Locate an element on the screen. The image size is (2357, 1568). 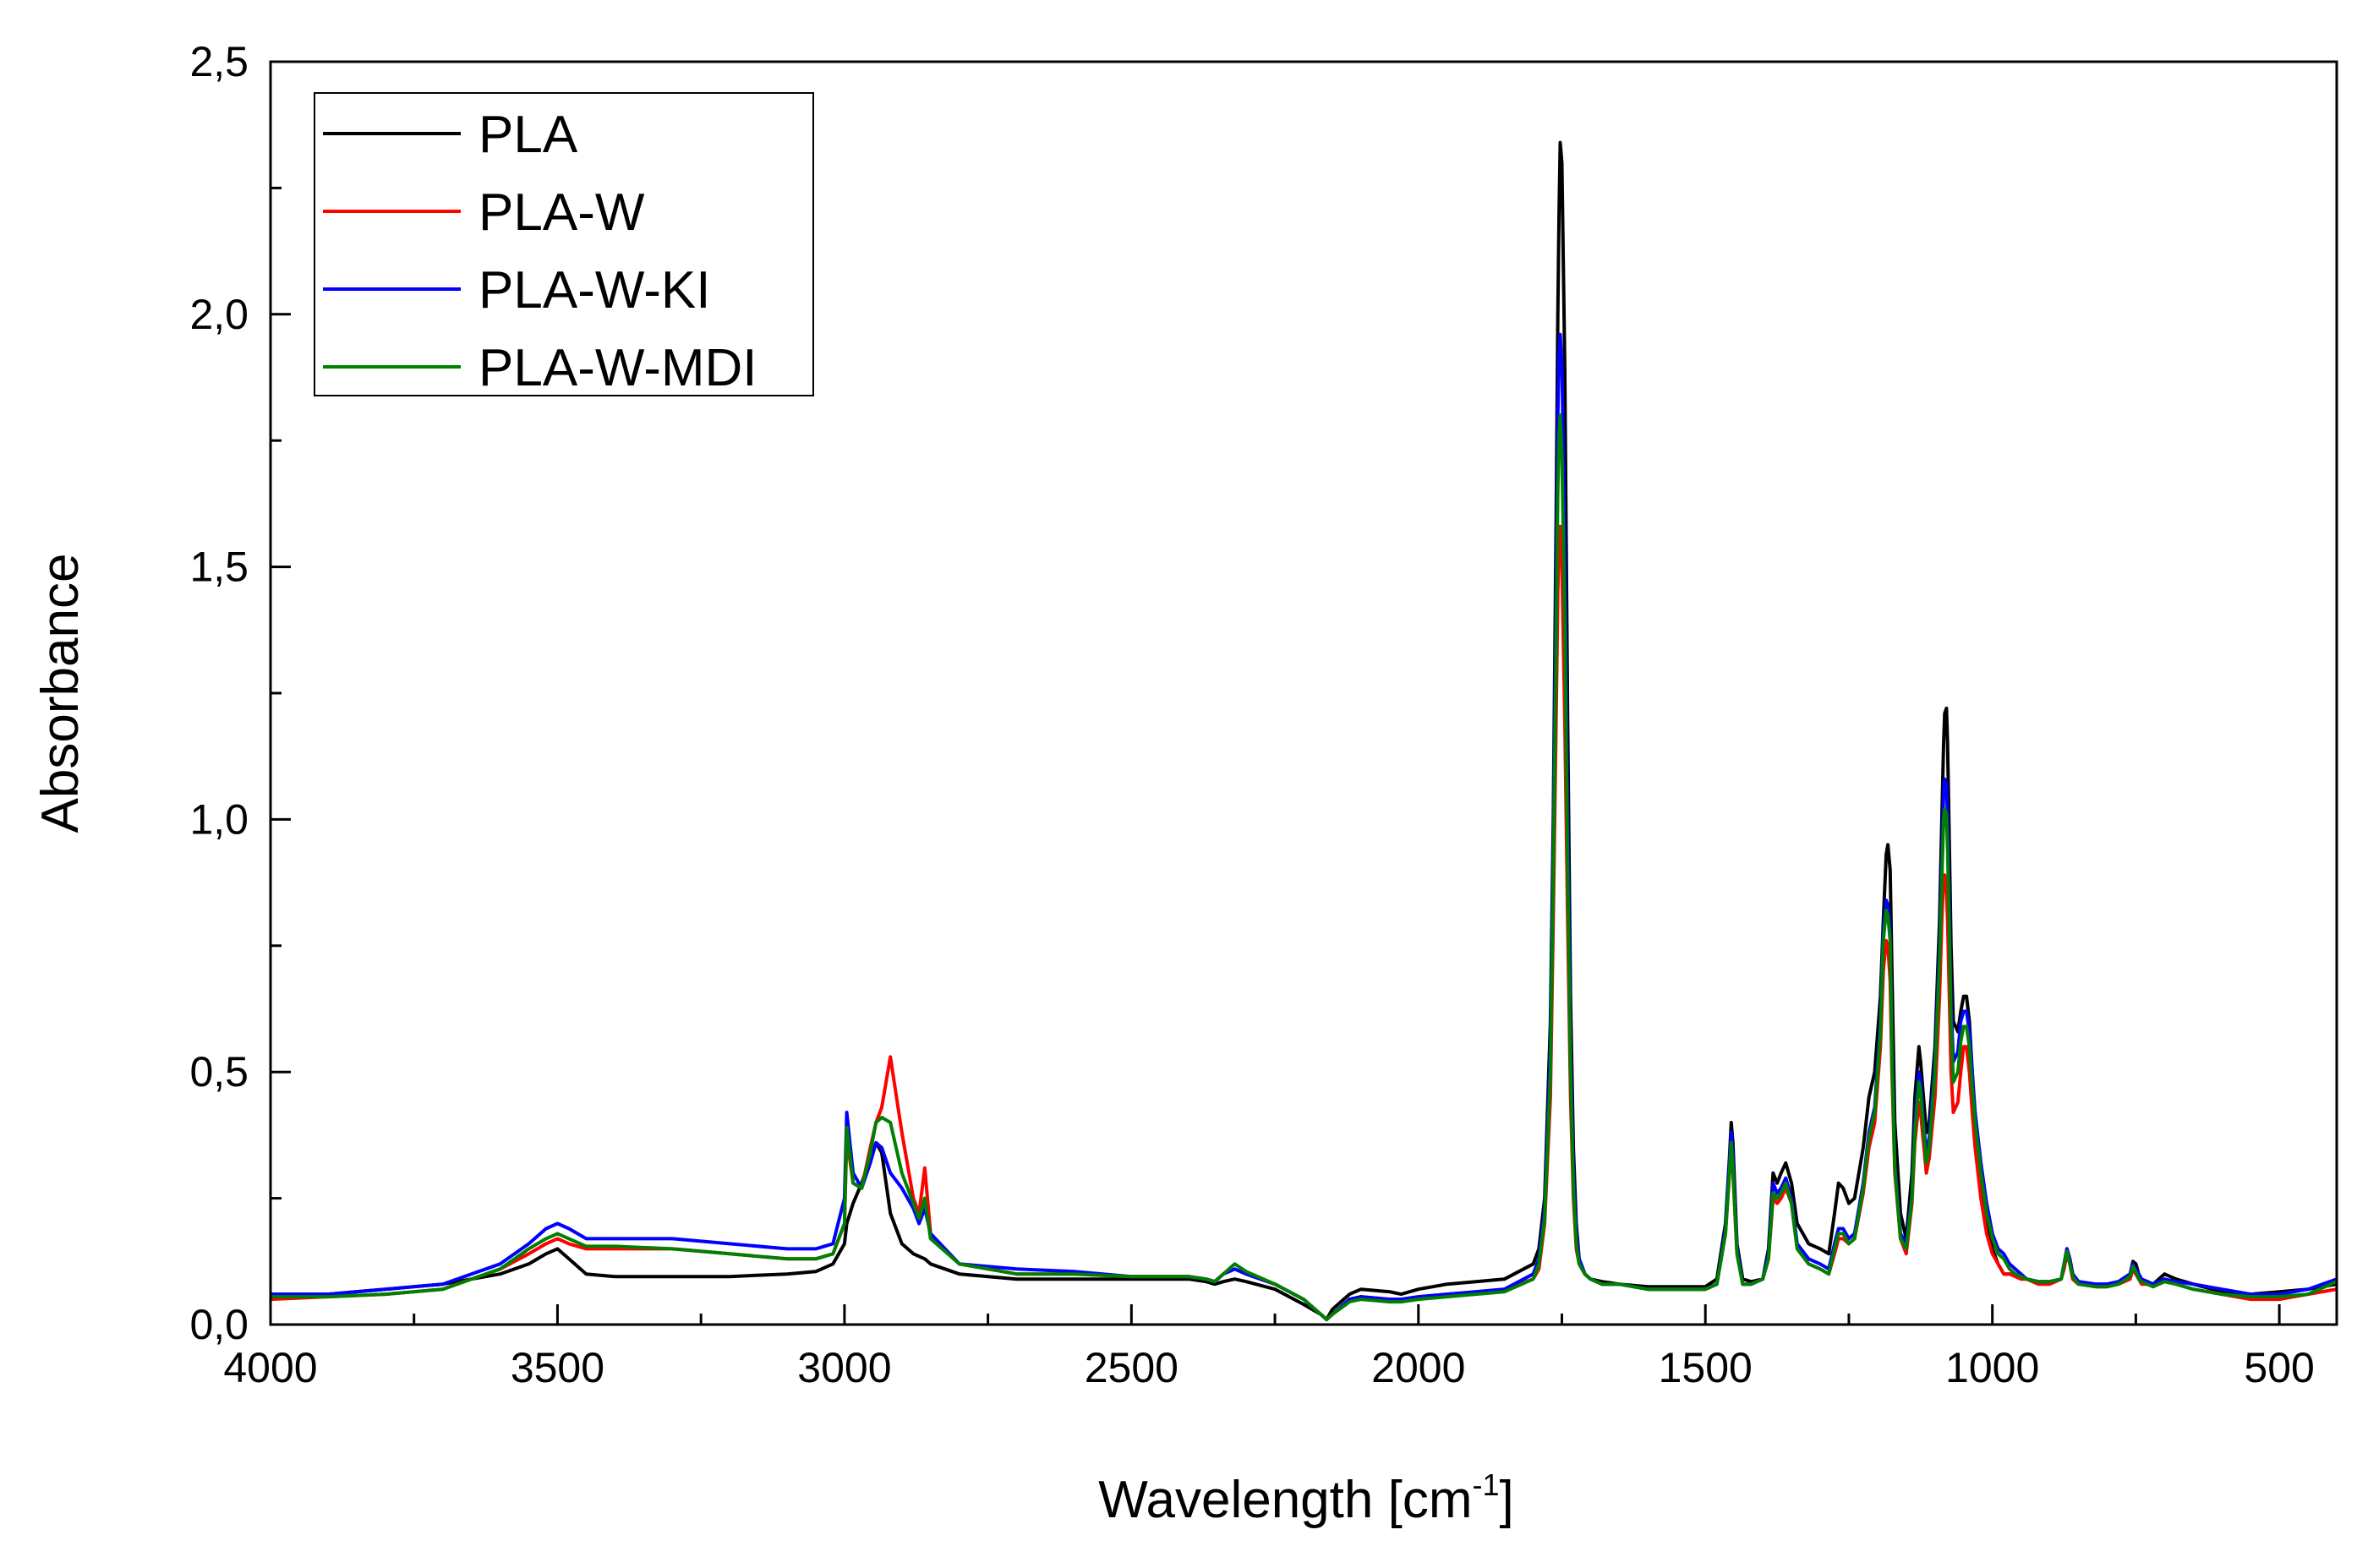
y-tick-label: 0,0 is located at coordinates (219, 1324).